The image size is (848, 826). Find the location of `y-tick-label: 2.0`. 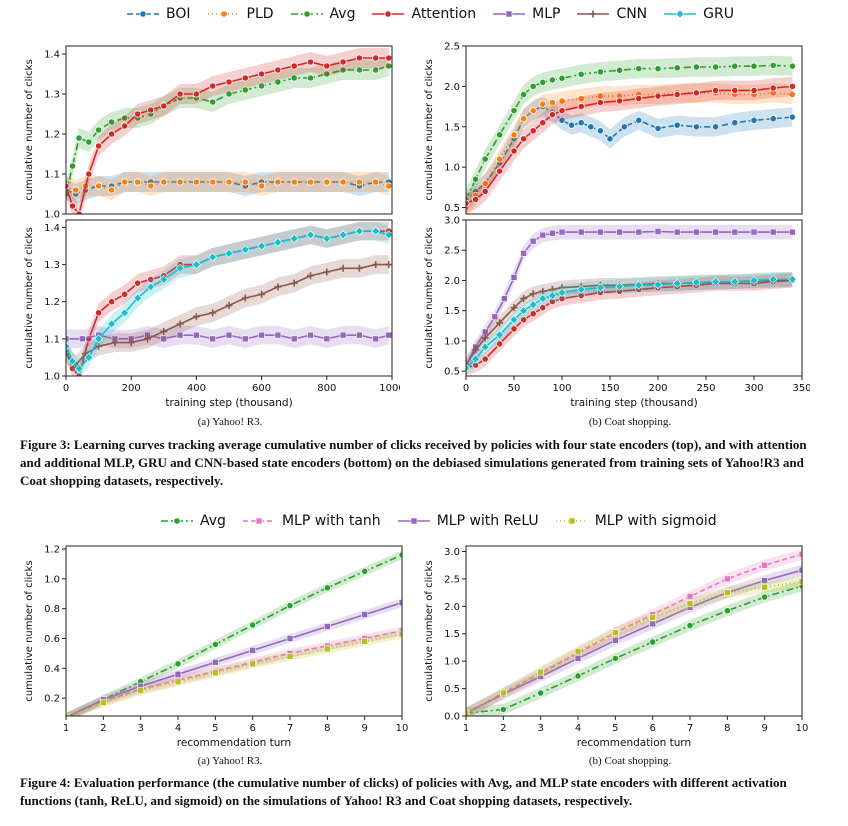

y-tick-label: 2.0 is located at coordinates (452, 607).